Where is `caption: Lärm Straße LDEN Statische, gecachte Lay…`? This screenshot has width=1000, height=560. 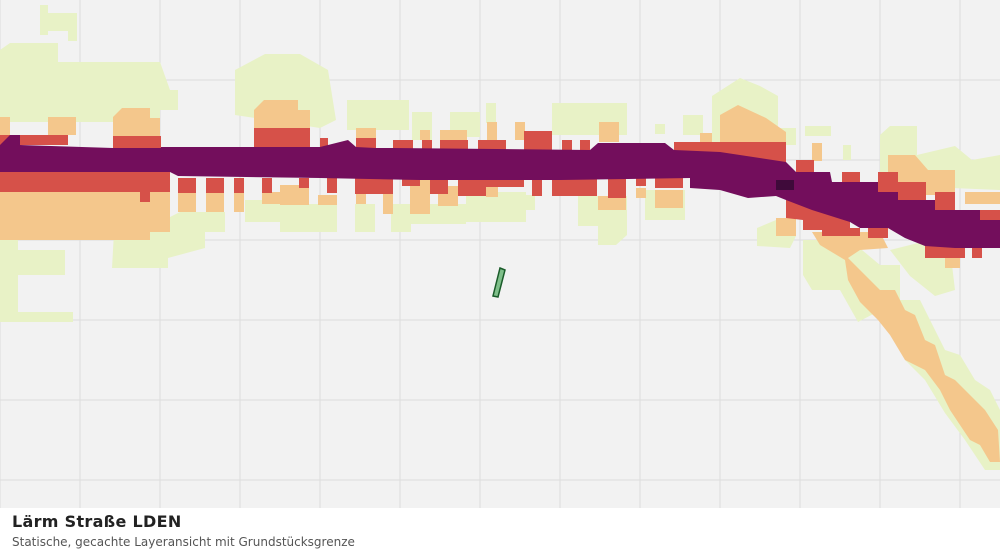
caption: Lärm Straße LDEN Statische, gecachte Lay… is located at coordinates (183, 530).